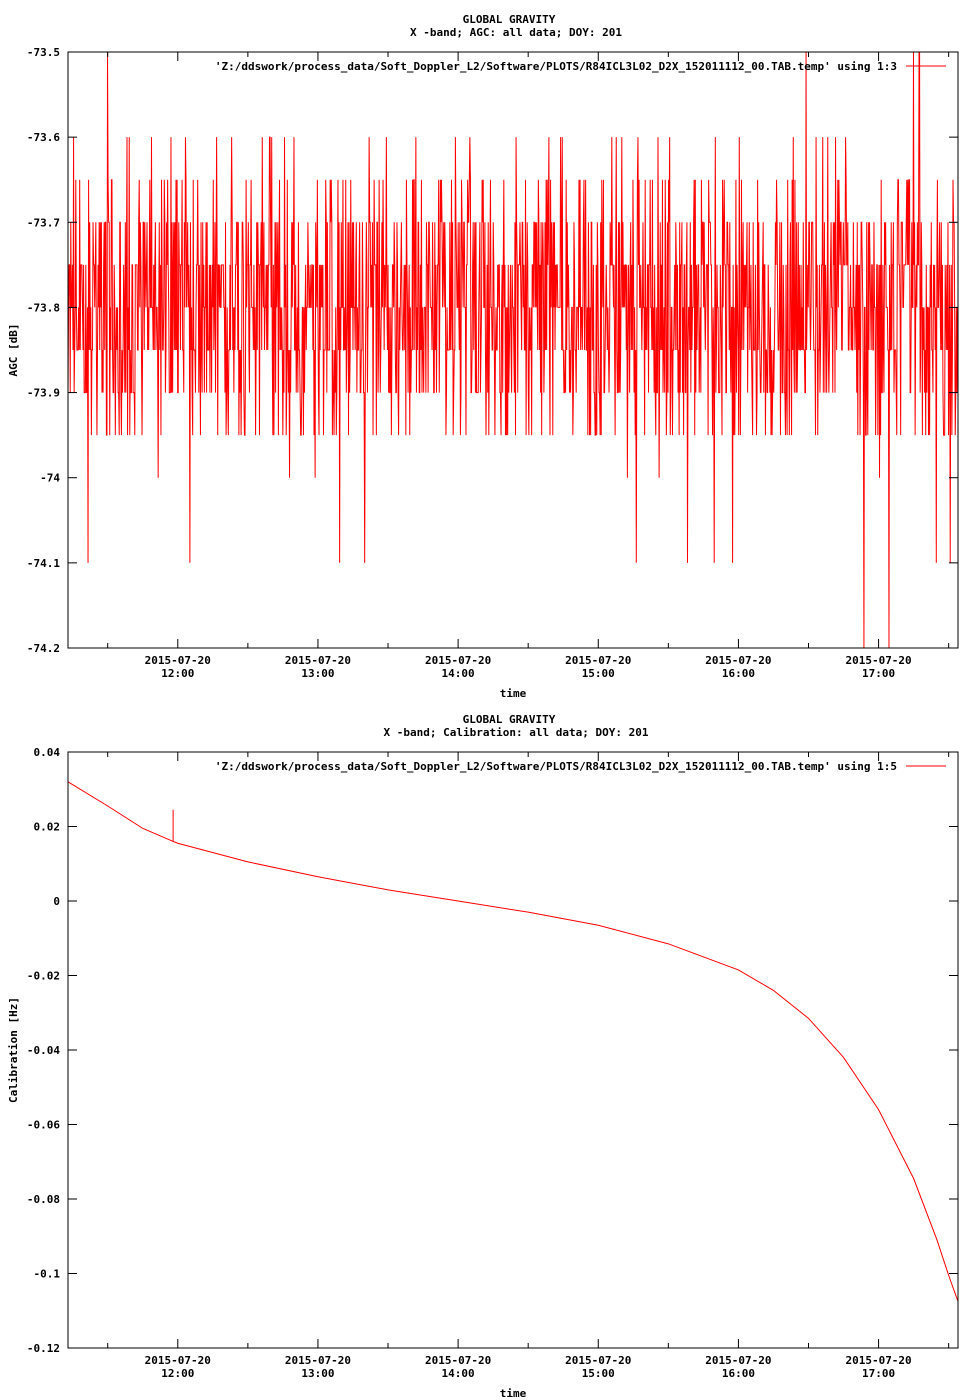 The image size is (980, 1400). Describe the element at coordinates (43, 1125) in the screenshot. I see `y-tick-label: -0.06` at that location.